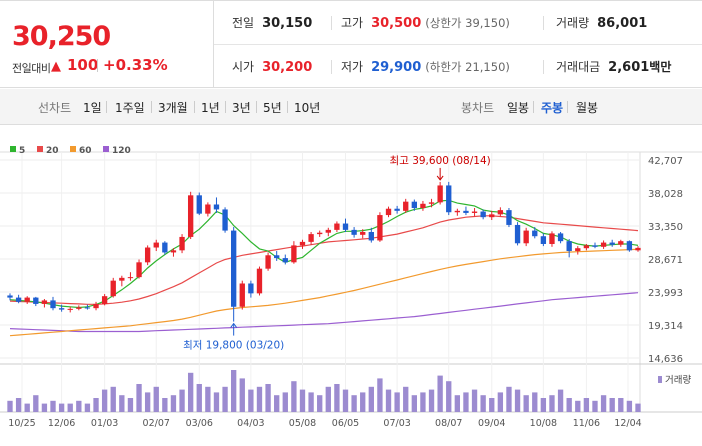 The width and height of the screenshot is (702, 446). What do you see at coordinates (243, 23) in the screenshot?
I see `prev-close-label: 전일` at bounding box center [243, 23].